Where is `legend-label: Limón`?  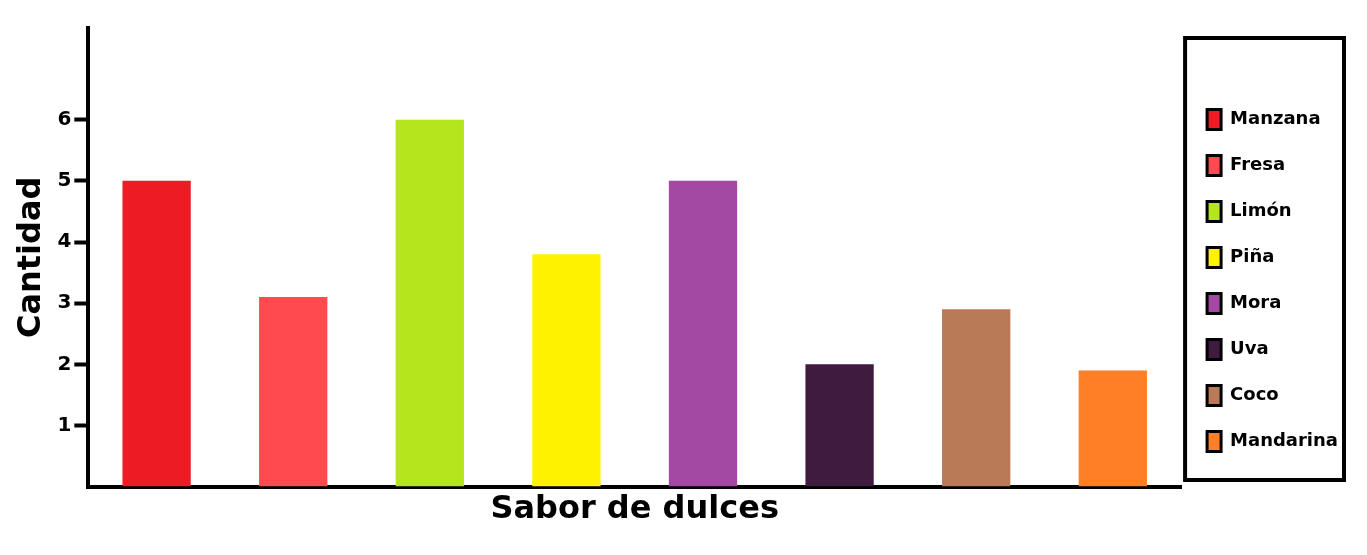
legend-label: Limón is located at coordinates (1261, 210).